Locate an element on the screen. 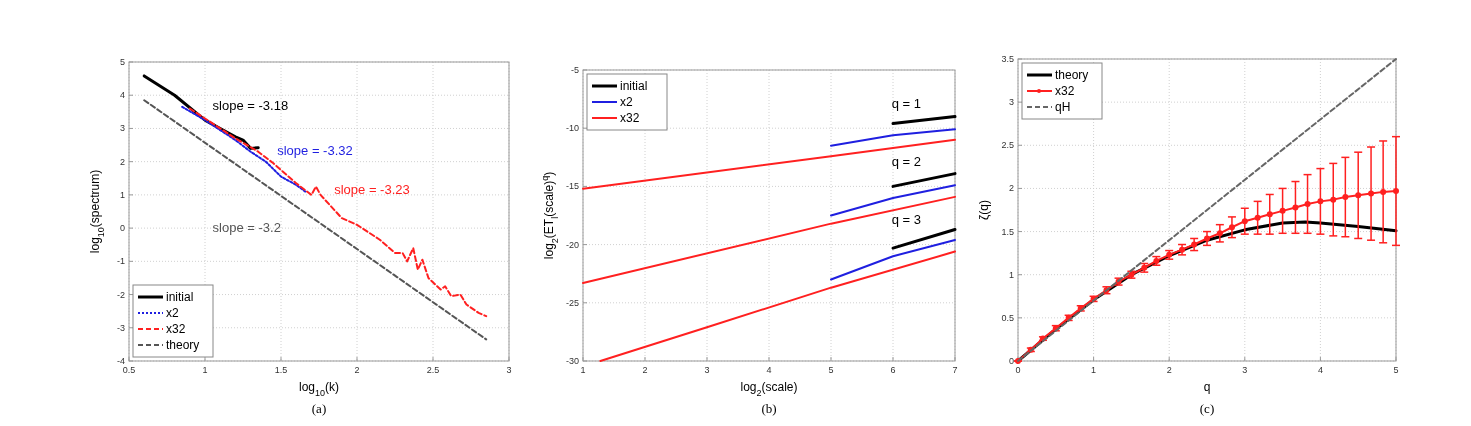  y-tick-label: -20 is located at coordinates (572, 244).